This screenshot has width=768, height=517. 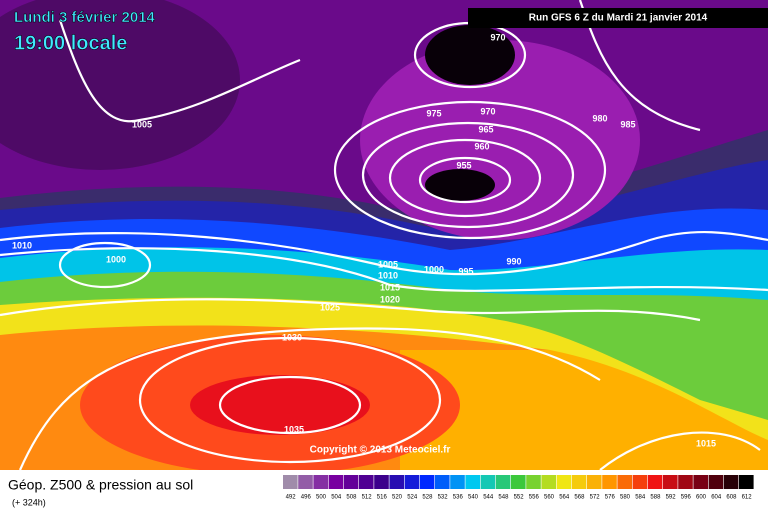 What do you see at coordinates (367, 498) in the screenshot?
I see `scale-label: 512` at bounding box center [367, 498].